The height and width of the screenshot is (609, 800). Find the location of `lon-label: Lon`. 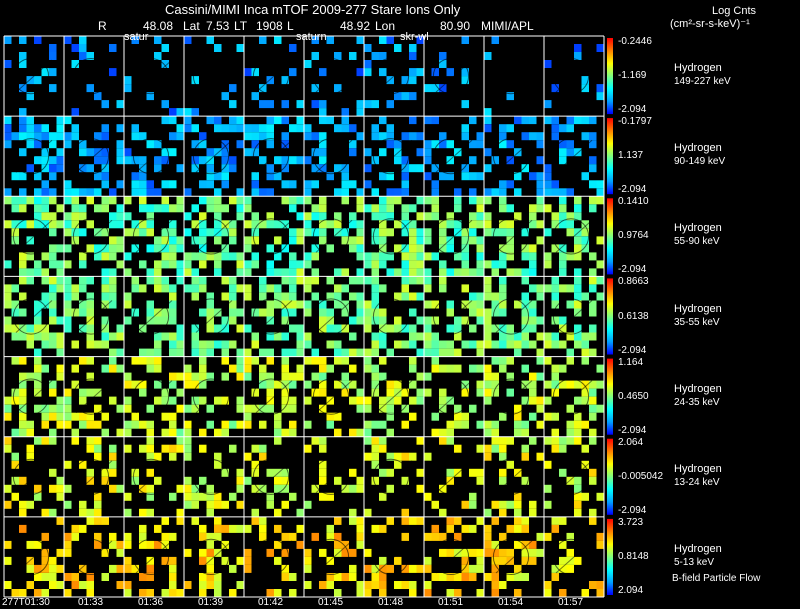

lon-label: Lon is located at coordinates (385, 26).